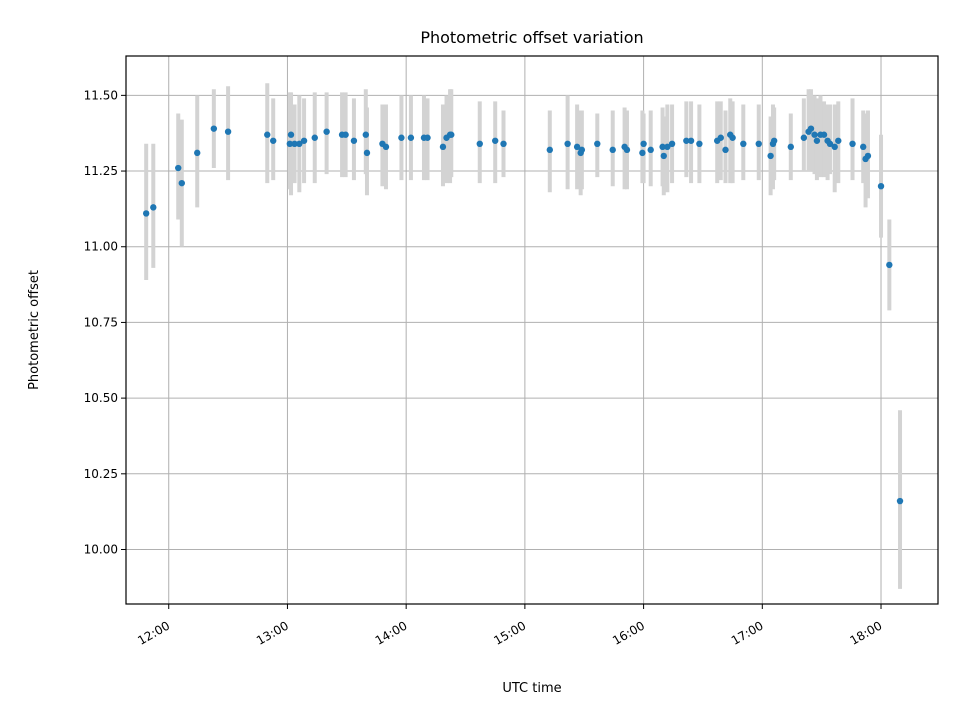 Image resolution: width=960 pixels, height=720 pixels. I want to click on y-axis-label: Photometric offset, so click(34, 330).